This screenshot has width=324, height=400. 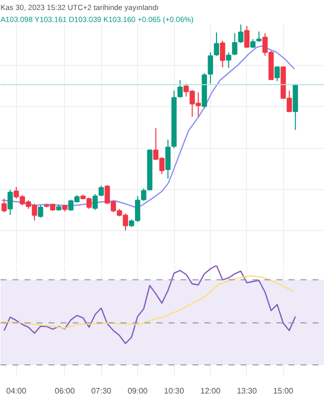 What do you see at coordinates (65, 391) in the screenshot?
I see `x-tick-label: 06:00` at bounding box center [65, 391].